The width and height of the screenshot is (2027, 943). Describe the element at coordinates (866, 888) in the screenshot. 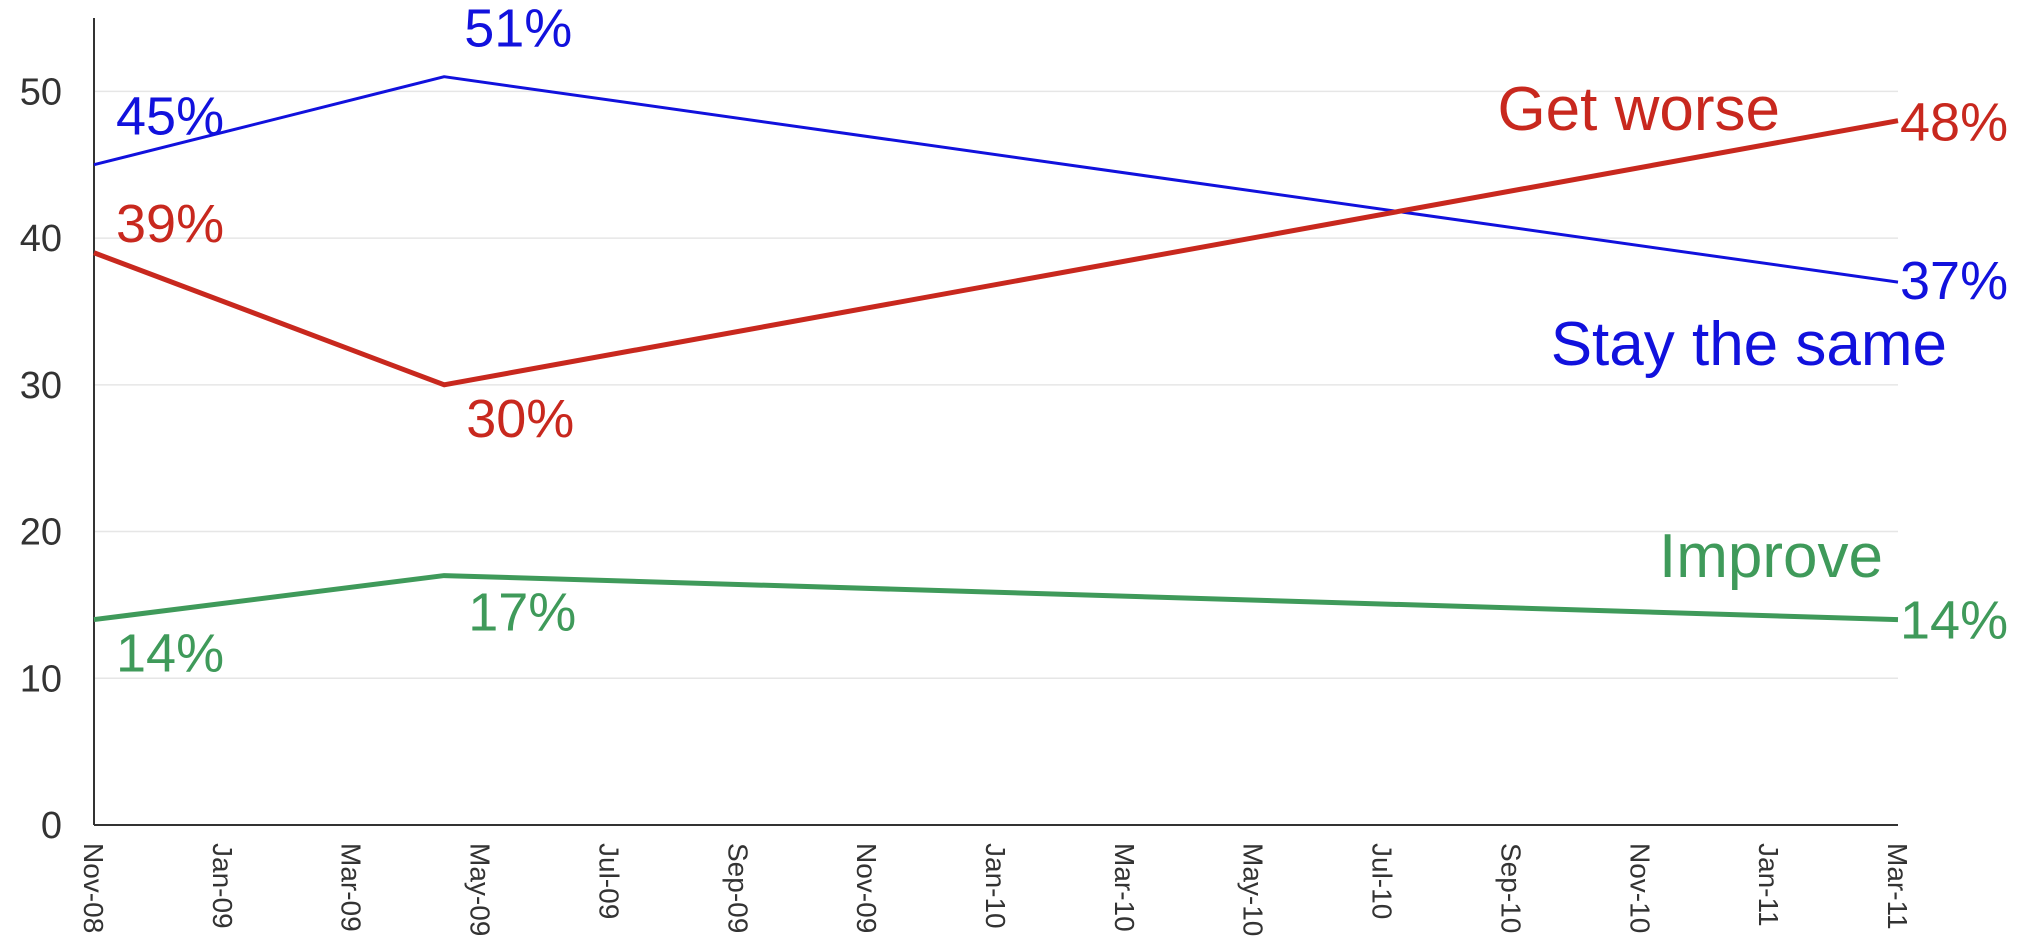

I see `x-tick-label: Nov-09` at that location.